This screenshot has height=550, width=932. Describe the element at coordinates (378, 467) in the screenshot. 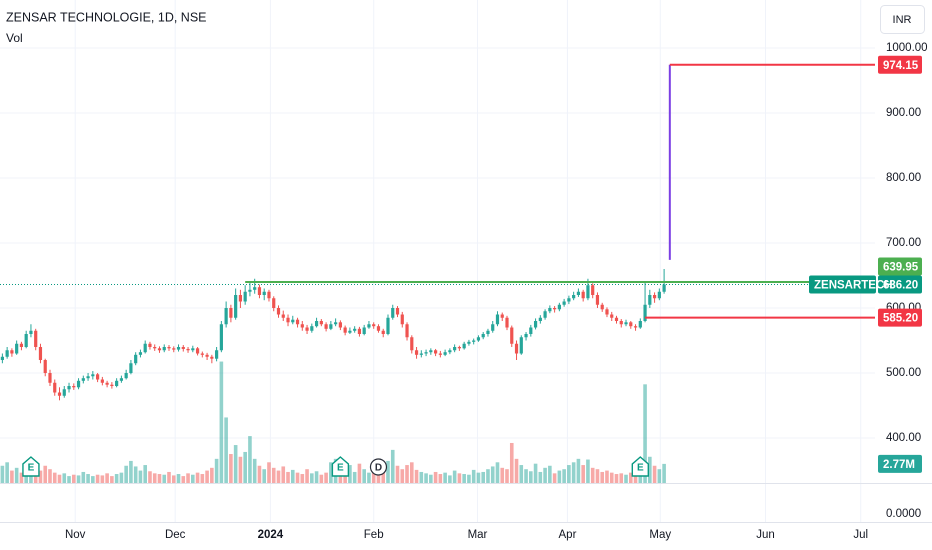

I see `dividend-marker` at that location.